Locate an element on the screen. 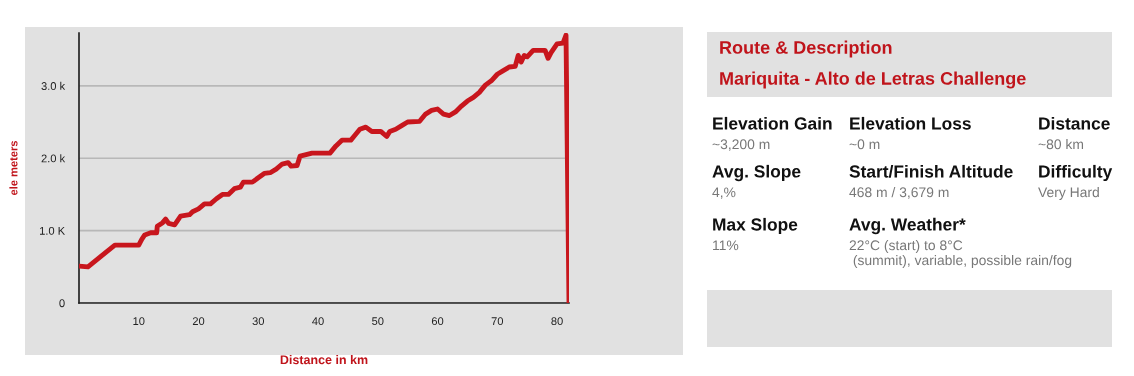 The width and height of the screenshot is (1134, 376). text: 4,% is located at coordinates (724, 193).